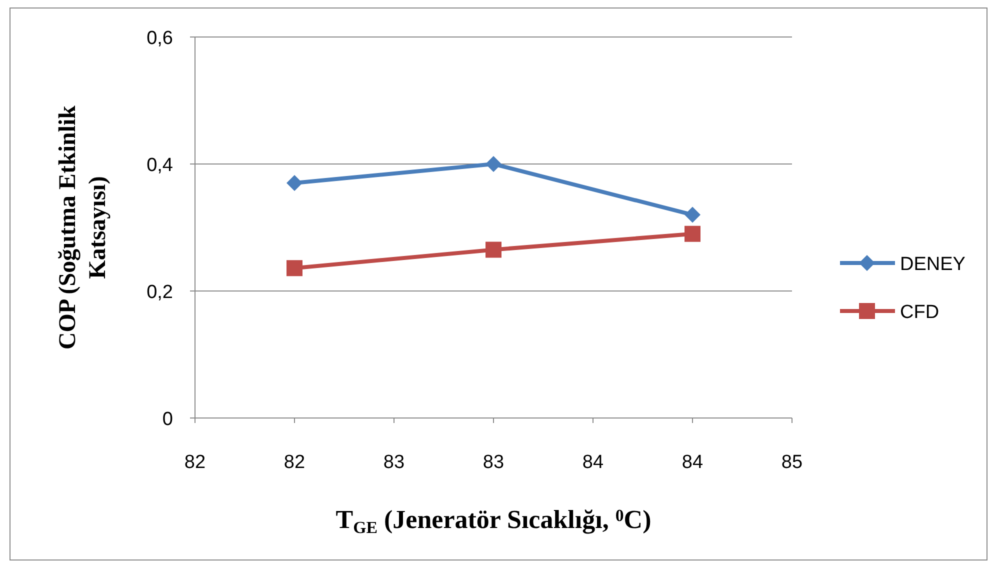  I want to click on y-axis-title: COP (Soğutma Etkinlik Katsayısı), so click(83, 227).